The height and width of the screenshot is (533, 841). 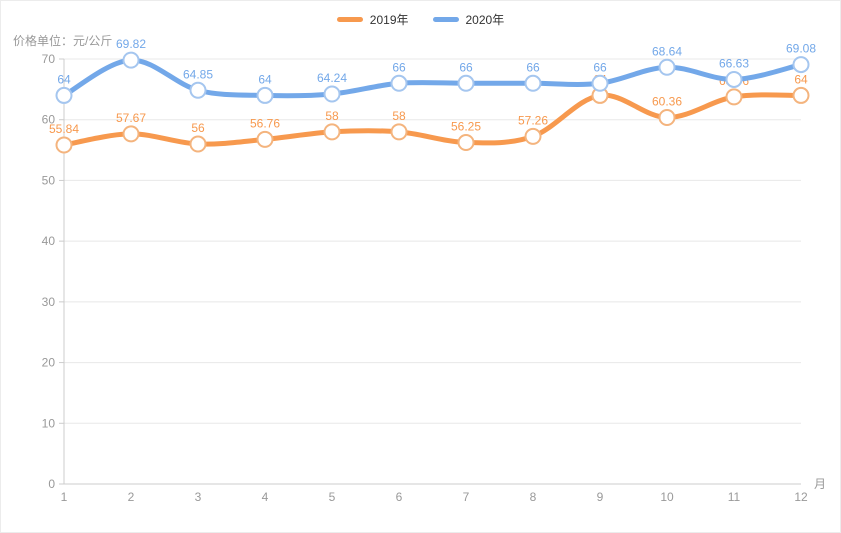 What do you see at coordinates (64, 497) in the screenshot?
I see `x-axis-label-1: 1` at bounding box center [64, 497].